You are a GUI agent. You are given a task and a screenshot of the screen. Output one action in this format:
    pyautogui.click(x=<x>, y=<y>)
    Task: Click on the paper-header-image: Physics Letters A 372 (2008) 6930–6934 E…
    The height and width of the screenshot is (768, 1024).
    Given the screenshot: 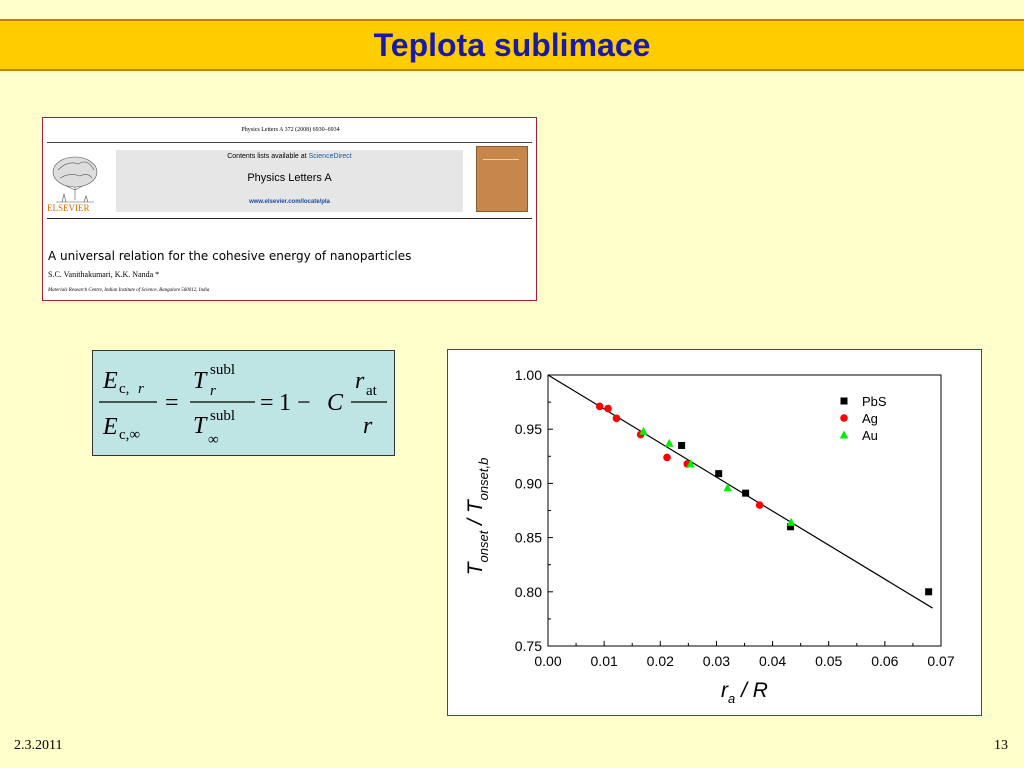 What is the action you would take?
    pyautogui.click(x=289, y=209)
    